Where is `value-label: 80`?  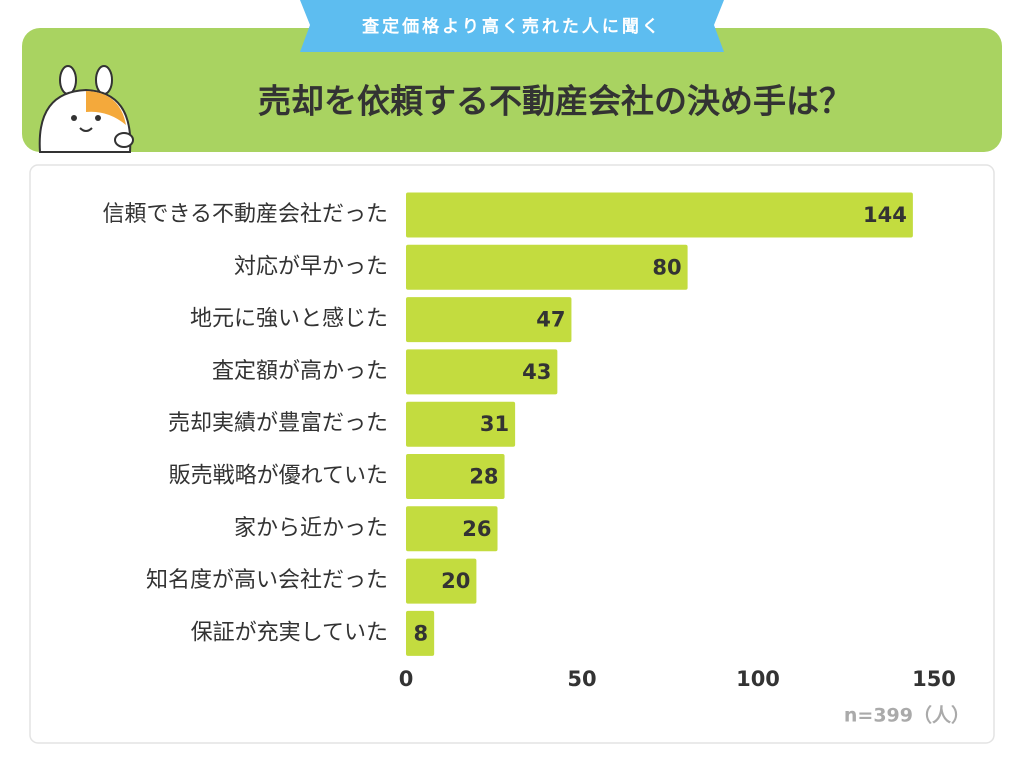 value-label: 80 is located at coordinates (666, 267).